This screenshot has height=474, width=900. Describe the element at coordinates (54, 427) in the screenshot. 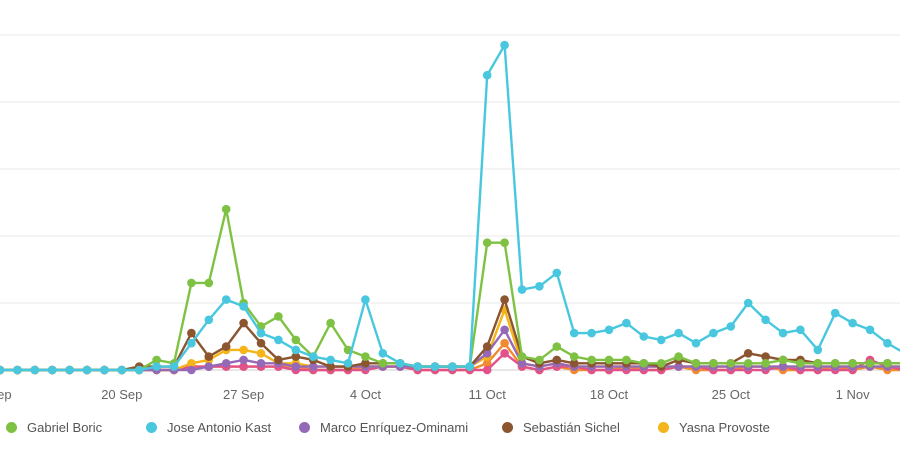

I see `legend-item: Gabriel Boric` at that location.